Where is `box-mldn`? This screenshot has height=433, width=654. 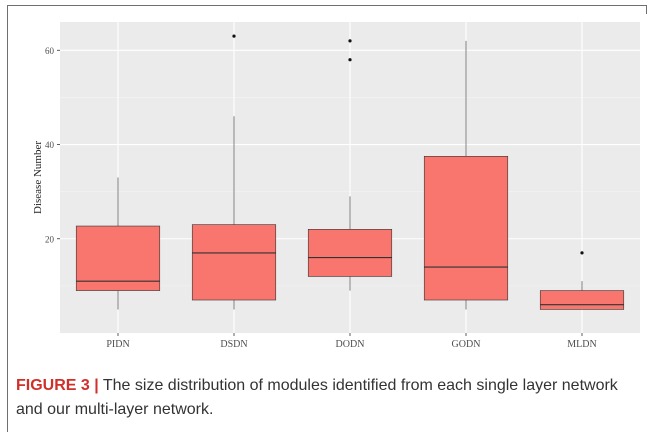
box-mldn is located at coordinates (582, 300).